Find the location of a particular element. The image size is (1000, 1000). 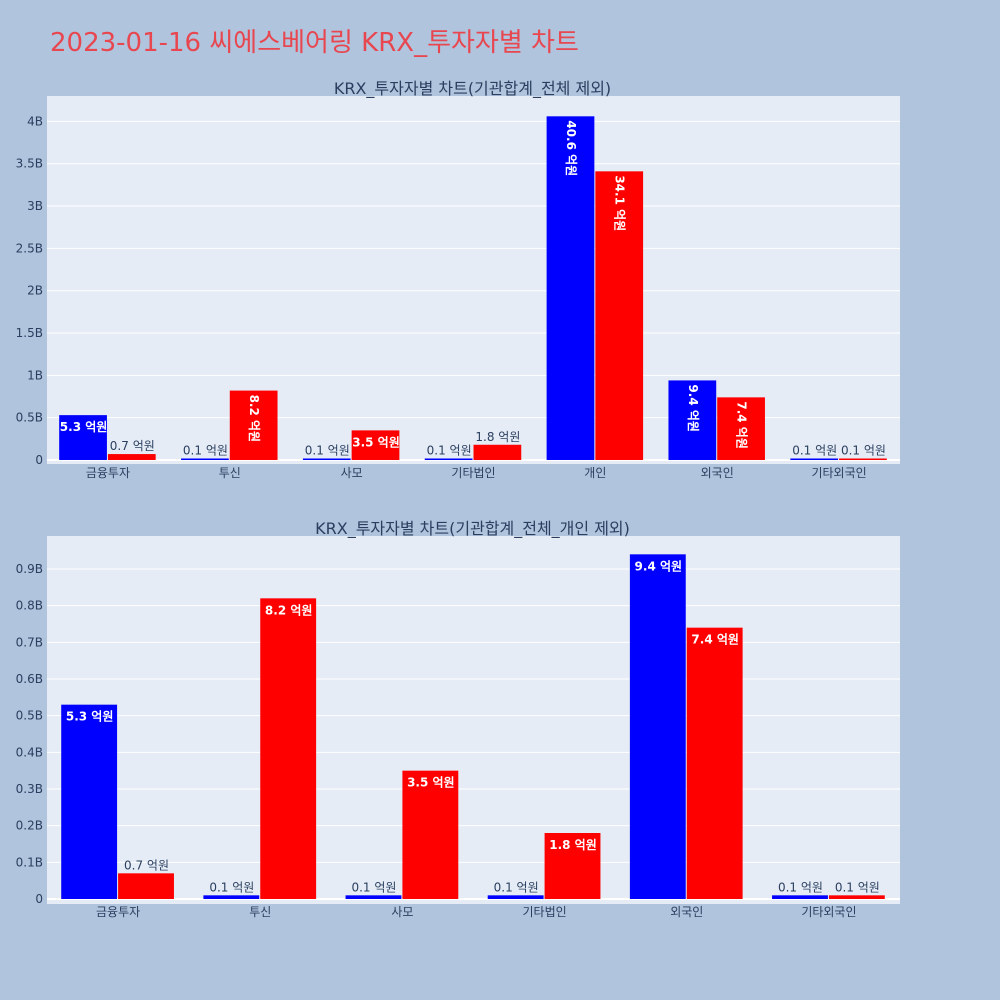

y-tick-label: 3B is located at coordinates (35, 206).